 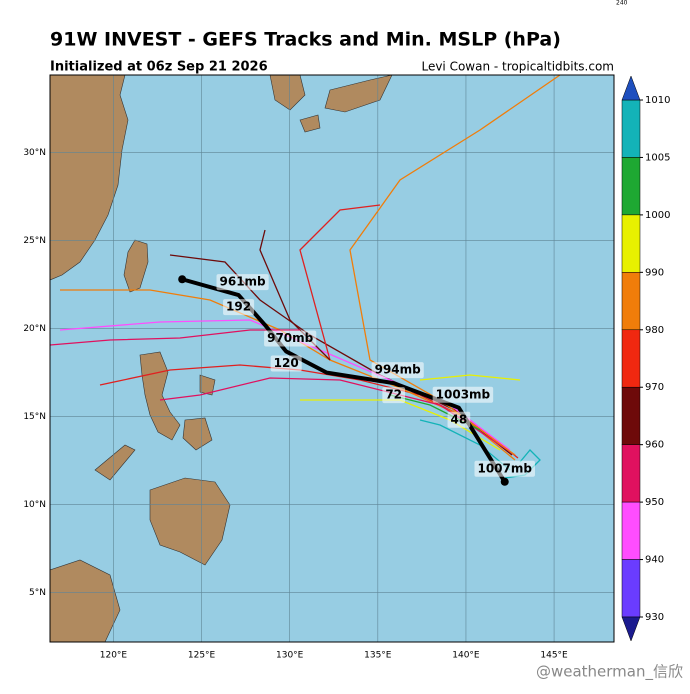 What do you see at coordinates (622, 3) in the screenshot?
I see `corner-label: 240` at bounding box center [622, 3].